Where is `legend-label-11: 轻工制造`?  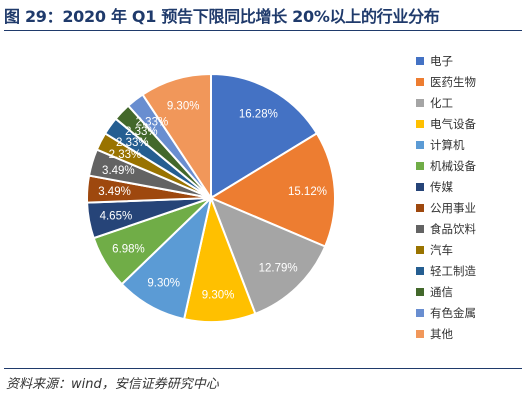 legend-label-11: 轻工制造 is located at coordinates (453, 271).